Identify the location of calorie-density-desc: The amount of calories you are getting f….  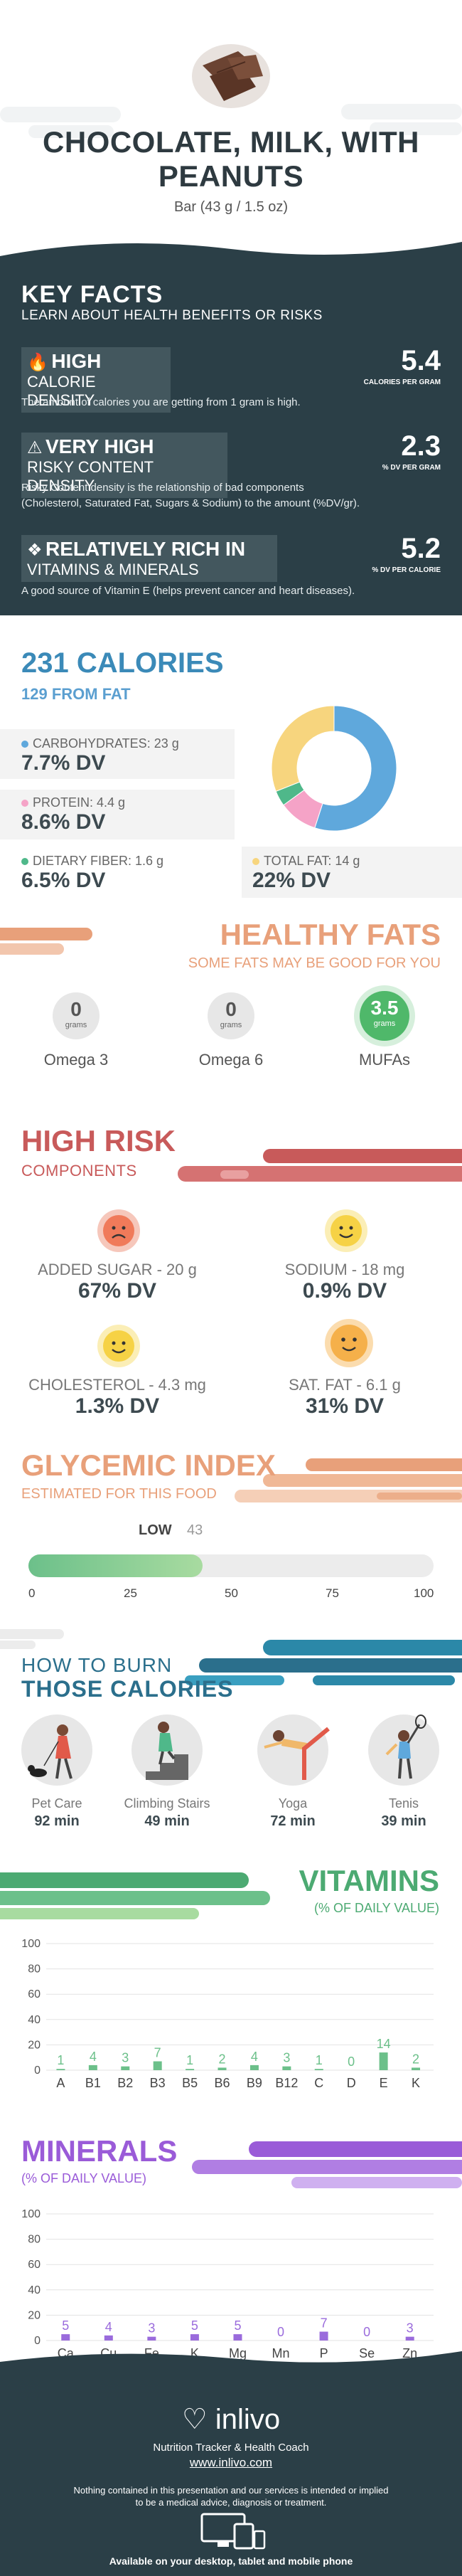
(161, 402).